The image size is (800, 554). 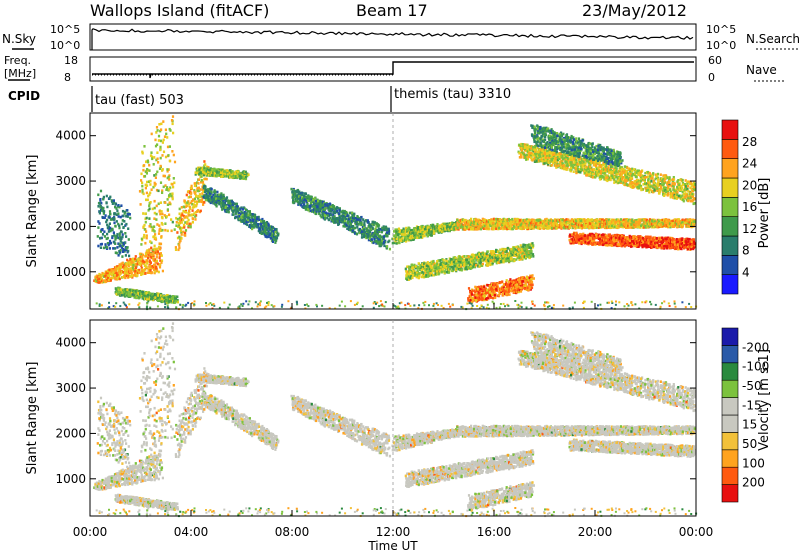 What do you see at coordinates (19, 39) in the screenshot?
I see `nsky-label: N.Sky` at bounding box center [19, 39].